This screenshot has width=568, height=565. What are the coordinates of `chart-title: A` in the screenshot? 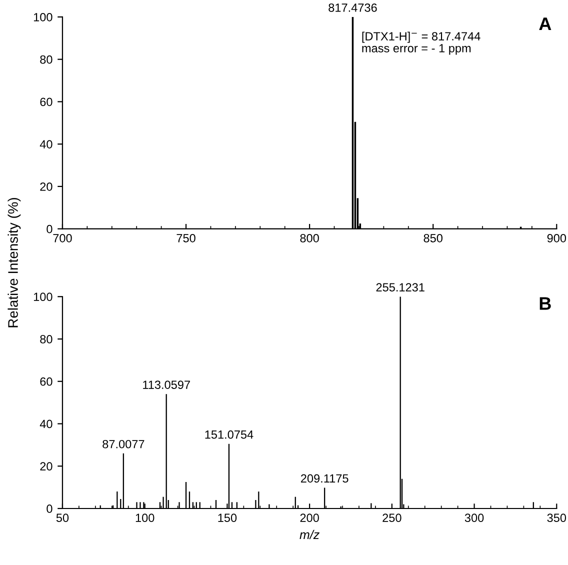 It's located at (545, 24).